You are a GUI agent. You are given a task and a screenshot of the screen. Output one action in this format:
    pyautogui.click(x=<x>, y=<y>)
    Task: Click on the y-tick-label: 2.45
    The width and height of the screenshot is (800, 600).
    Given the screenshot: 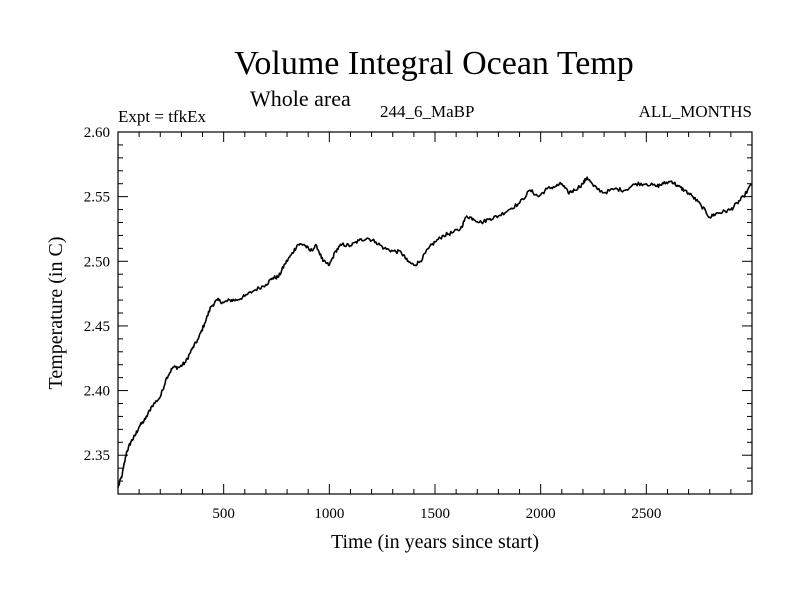 What is the action you would take?
    pyautogui.click(x=97, y=327)
    